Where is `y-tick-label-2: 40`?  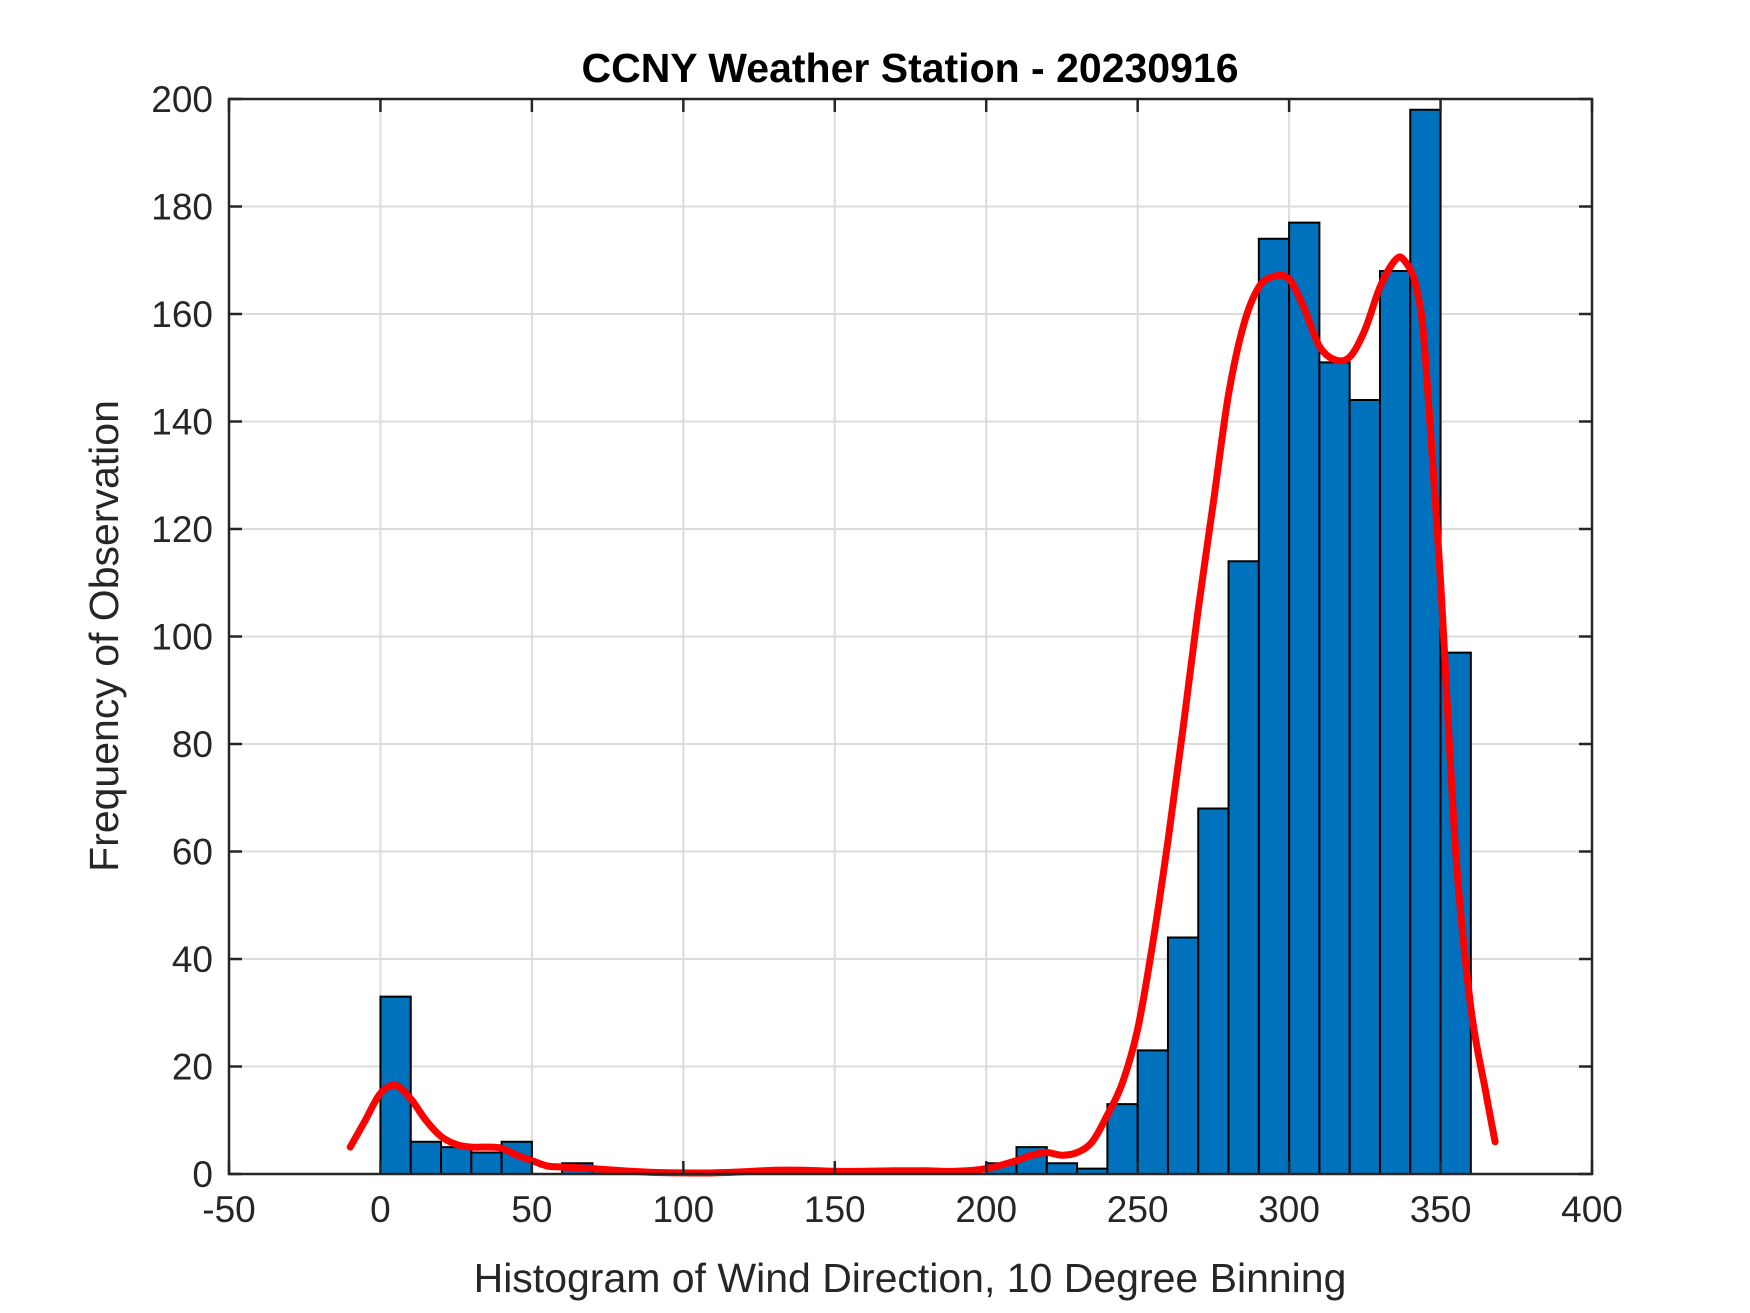 y-tick-label-2: 40 is located at coordinates (192, 959).